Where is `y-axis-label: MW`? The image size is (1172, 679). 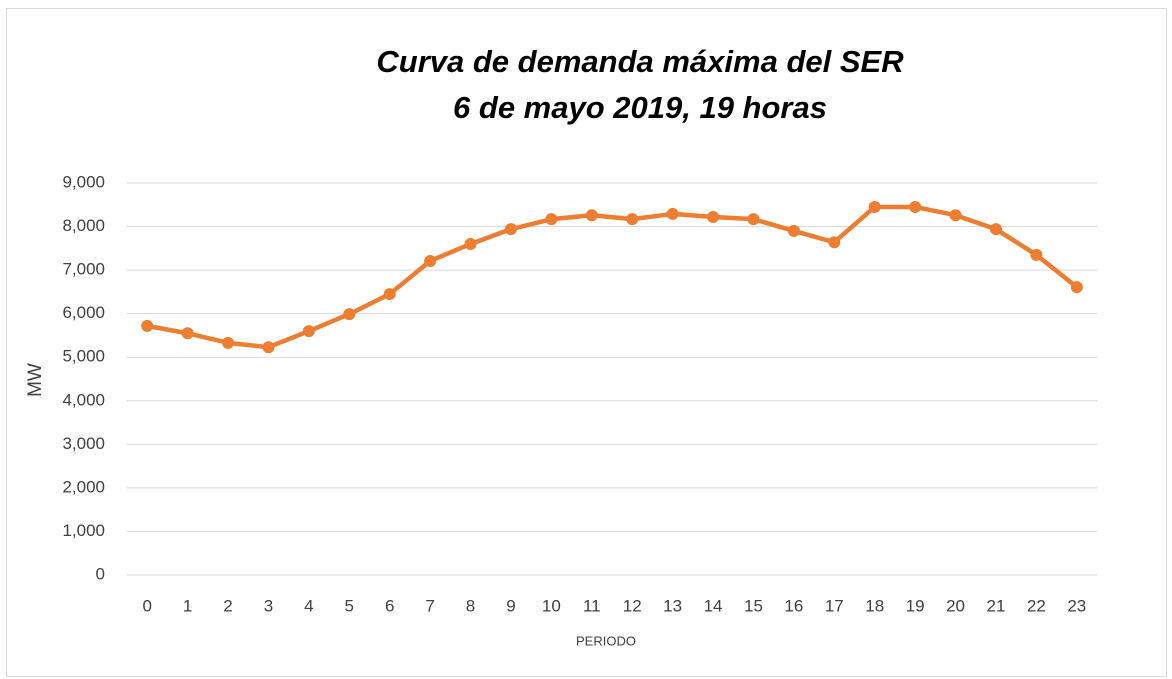 y-axis-label: MW is located at coordinates (35, 380).